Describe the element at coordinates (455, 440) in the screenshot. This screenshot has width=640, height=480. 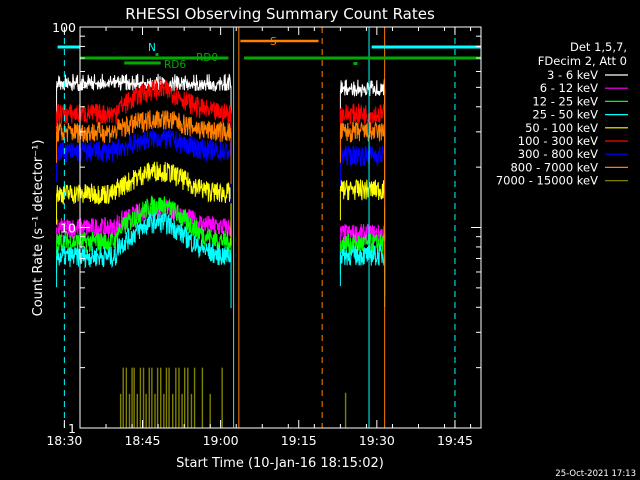
I see `x-tick-label-5: 19:45` at that location.